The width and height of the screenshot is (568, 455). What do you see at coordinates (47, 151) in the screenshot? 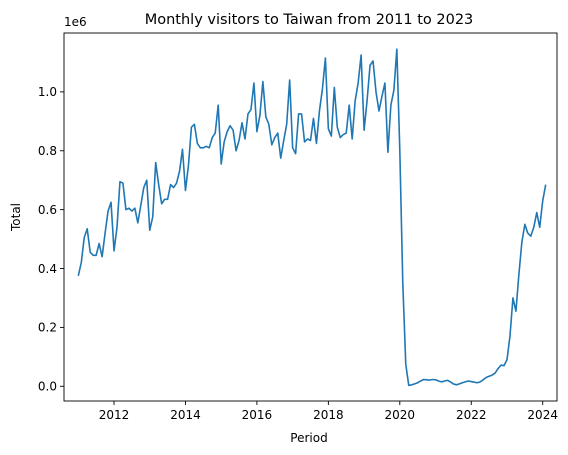
I see `y-tick-label-4: 0.8` at bounding box center [47, 151].